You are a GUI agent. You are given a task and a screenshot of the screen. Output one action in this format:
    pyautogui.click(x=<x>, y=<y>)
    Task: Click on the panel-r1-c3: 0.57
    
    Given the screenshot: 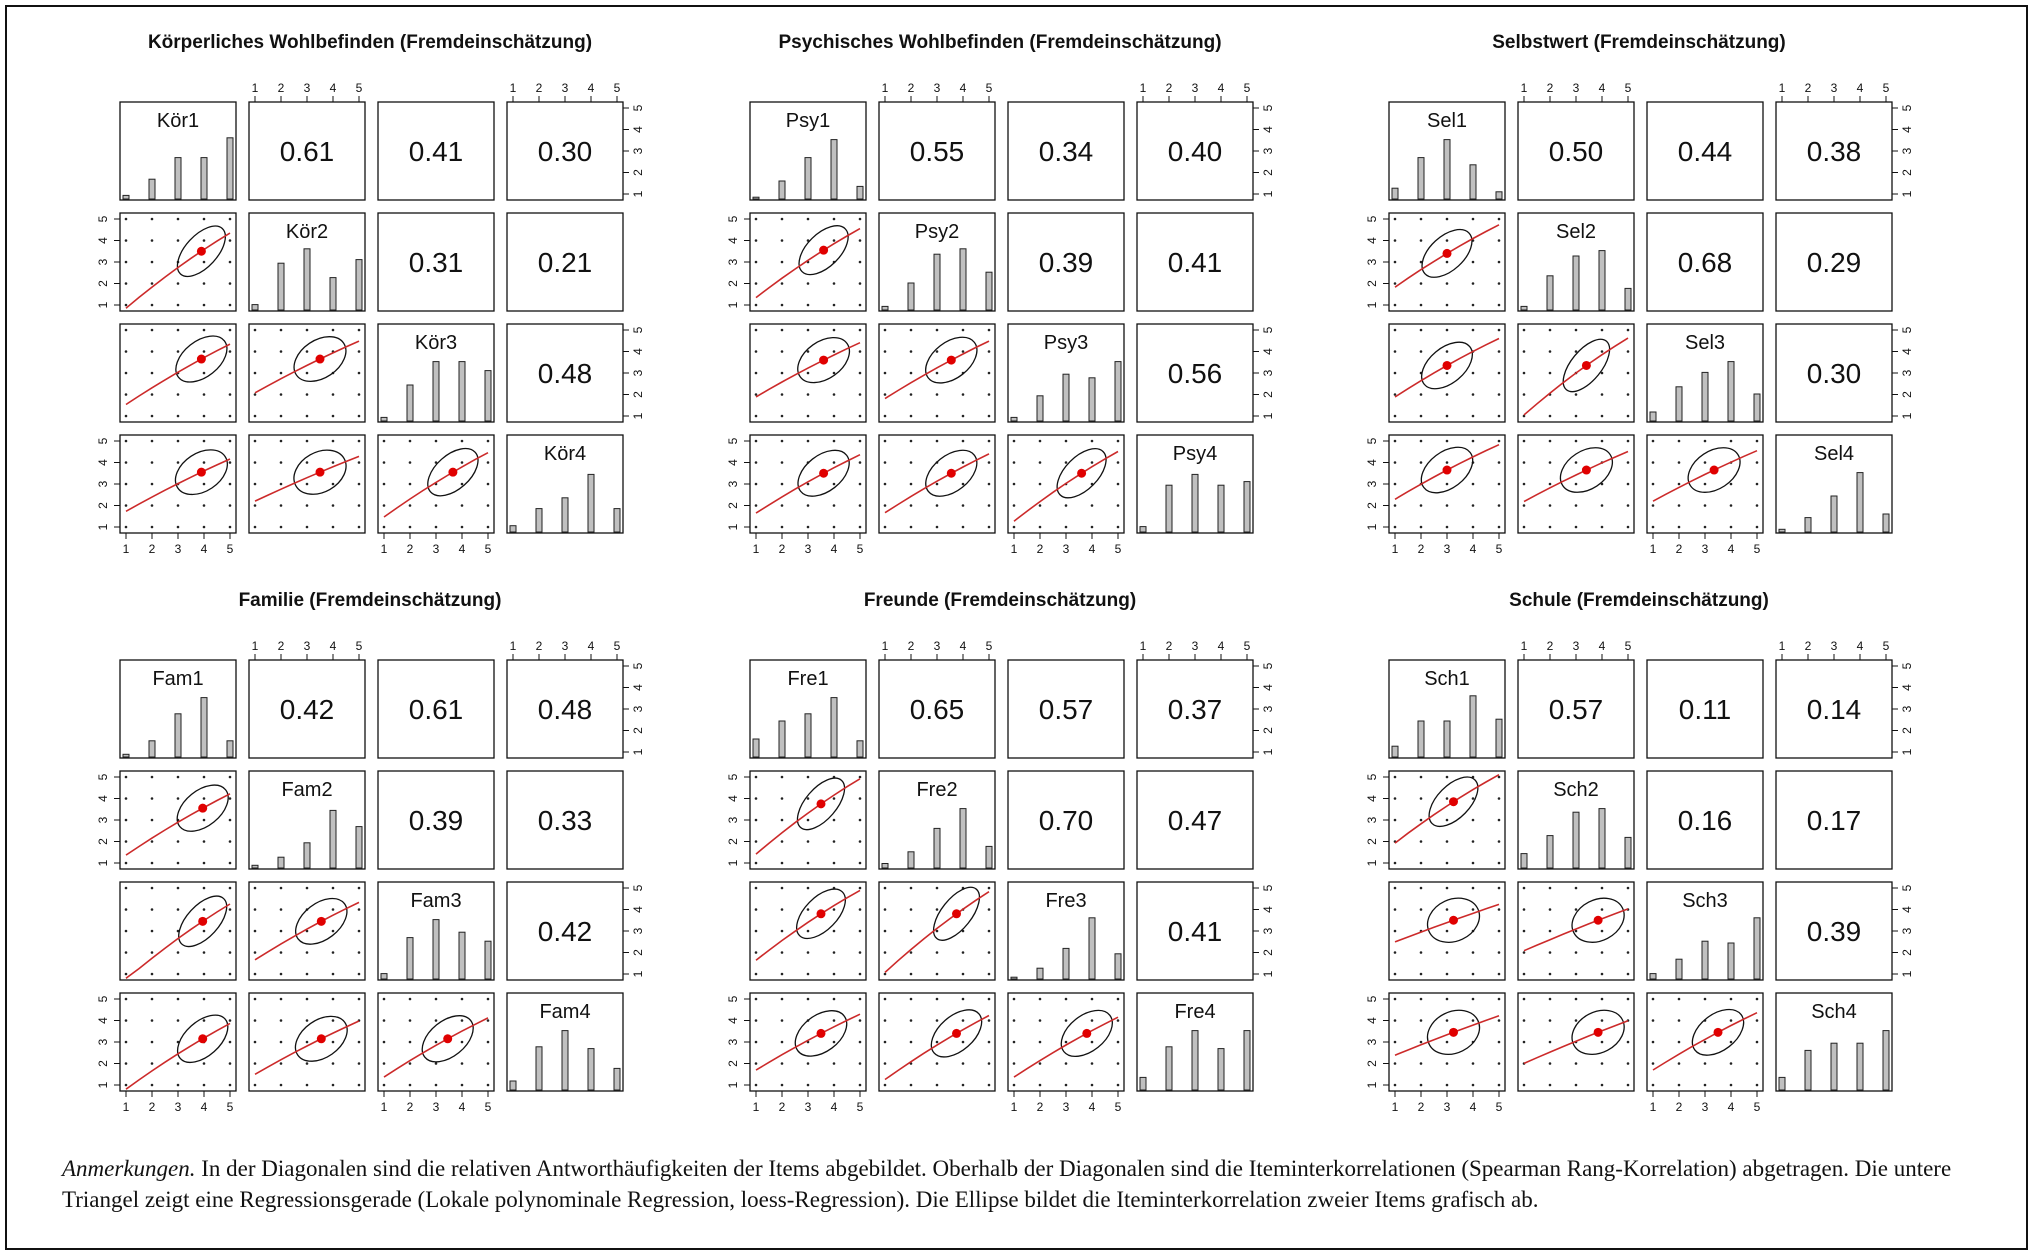 What is the action you would take?
    pyautogui.click(x=1066, y=709)
    